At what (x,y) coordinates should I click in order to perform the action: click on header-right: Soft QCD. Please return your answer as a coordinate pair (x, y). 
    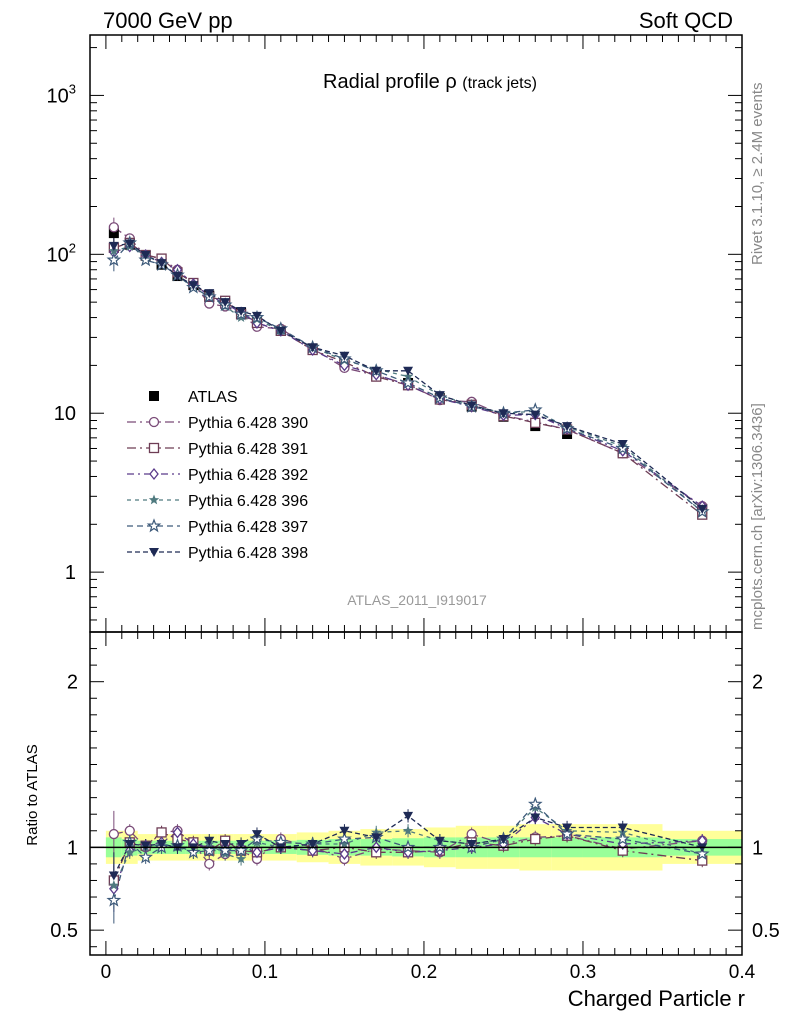
    Looking at the image, I should click on (686, 20).